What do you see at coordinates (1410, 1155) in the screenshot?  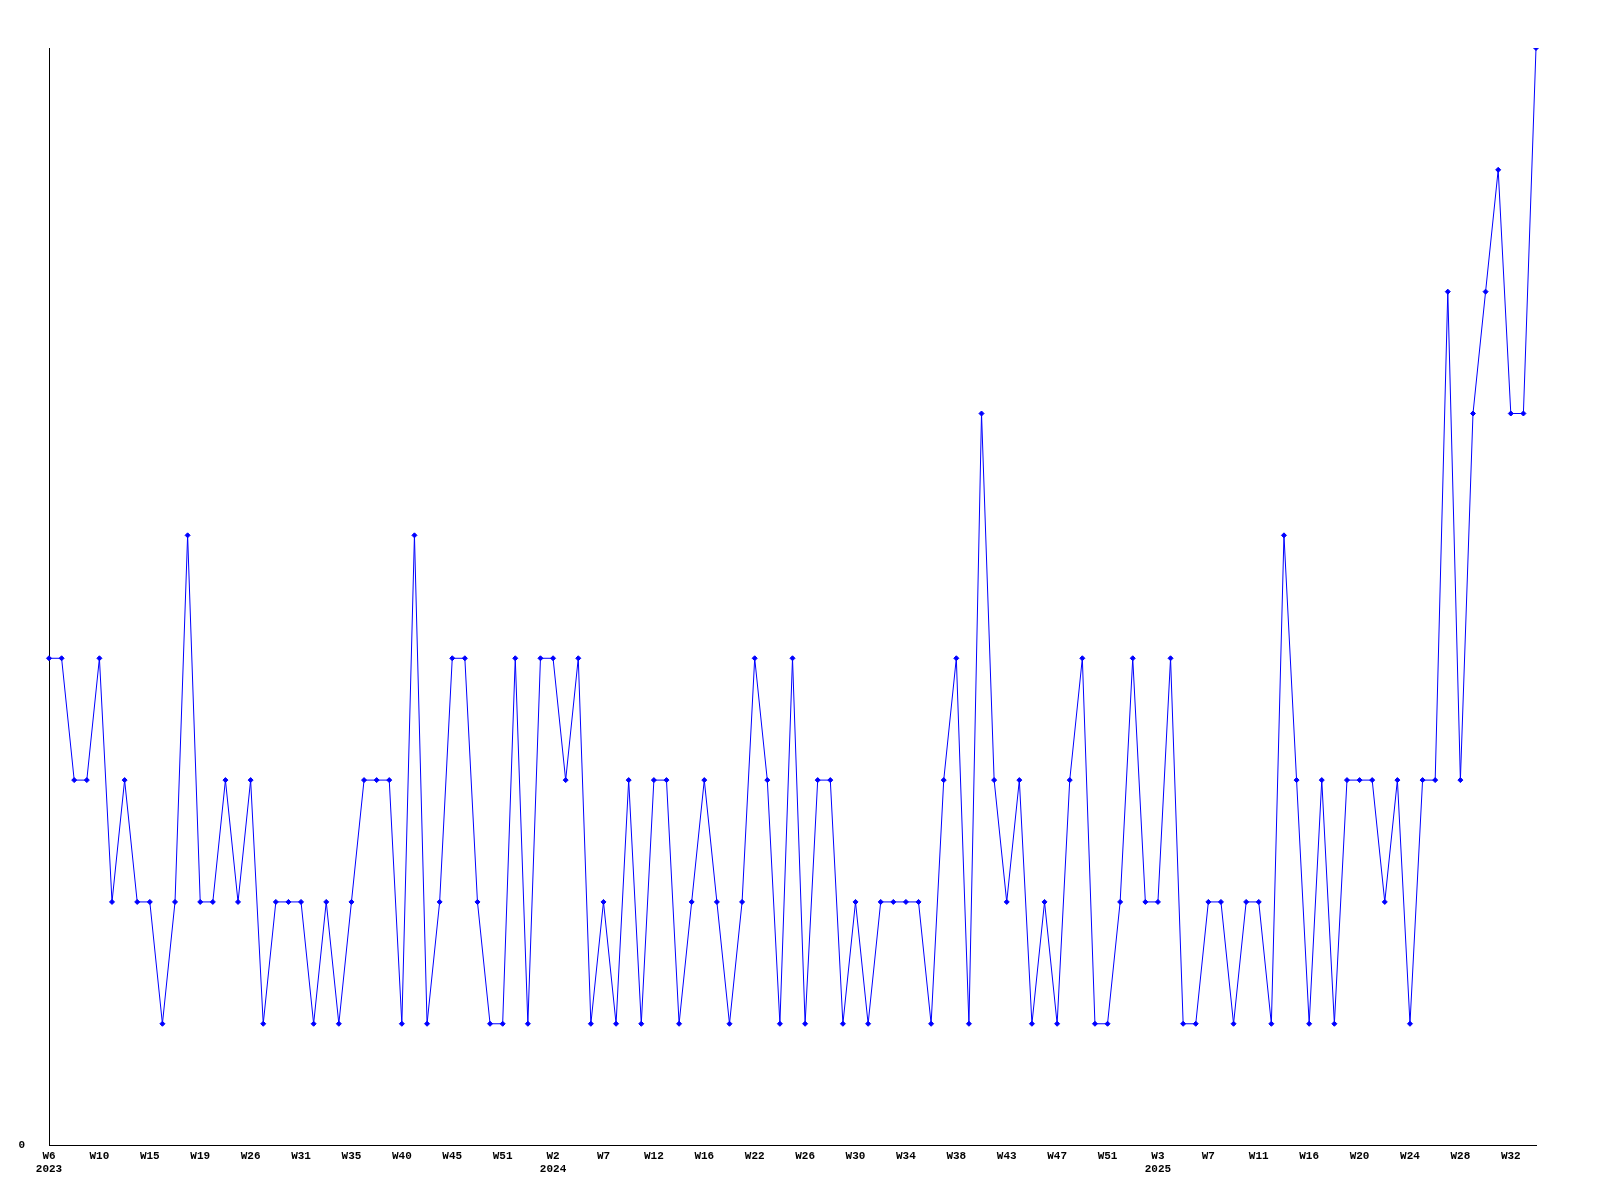 I see `x-tick-label: W24` at bounding box center [1410, 1155].